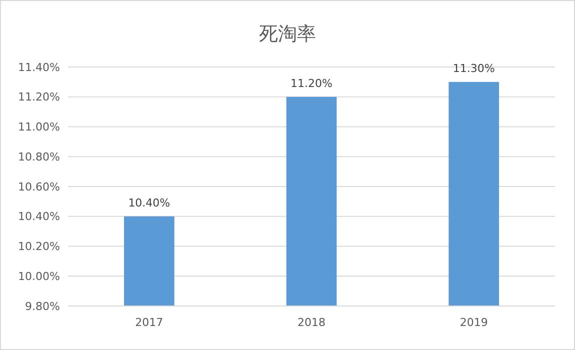 Image resolution: width=575 pixels, height=350 pixels. I want to click on y-tick-label: 10.40%, so click(39, 217).